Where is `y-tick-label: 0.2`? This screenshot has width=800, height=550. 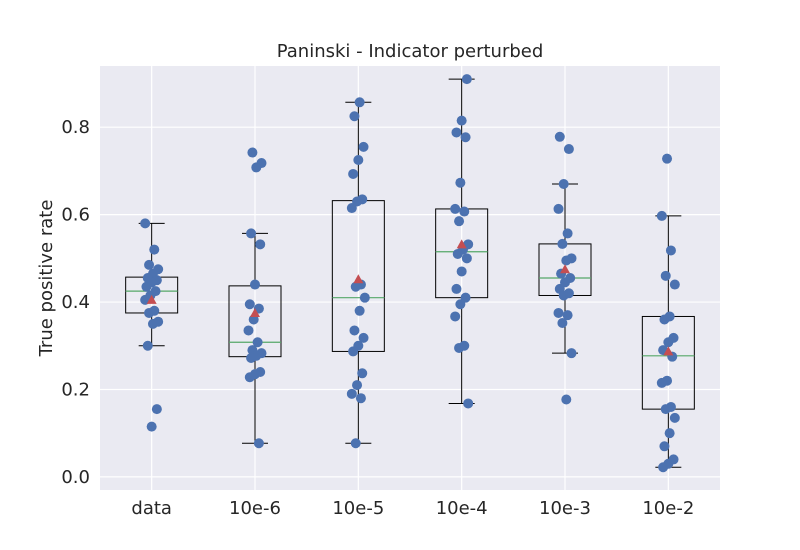
y-tick-label: 0.2 is located at coordinates (75, 389).